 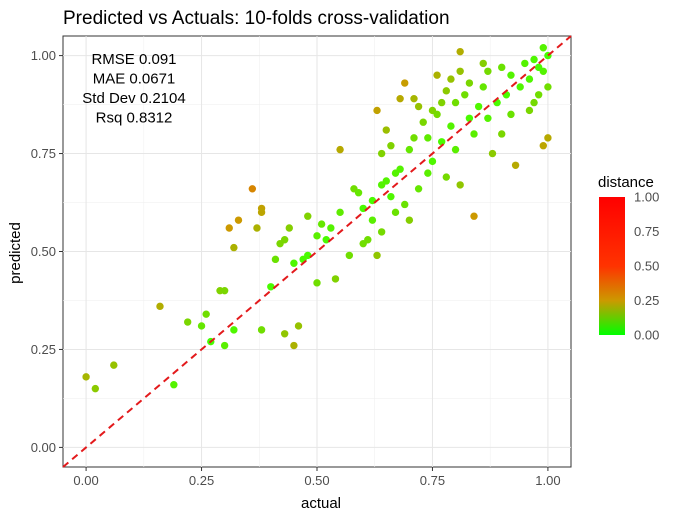 I want to click on y-tick-label: 0.25, so click(x=43, y=349).